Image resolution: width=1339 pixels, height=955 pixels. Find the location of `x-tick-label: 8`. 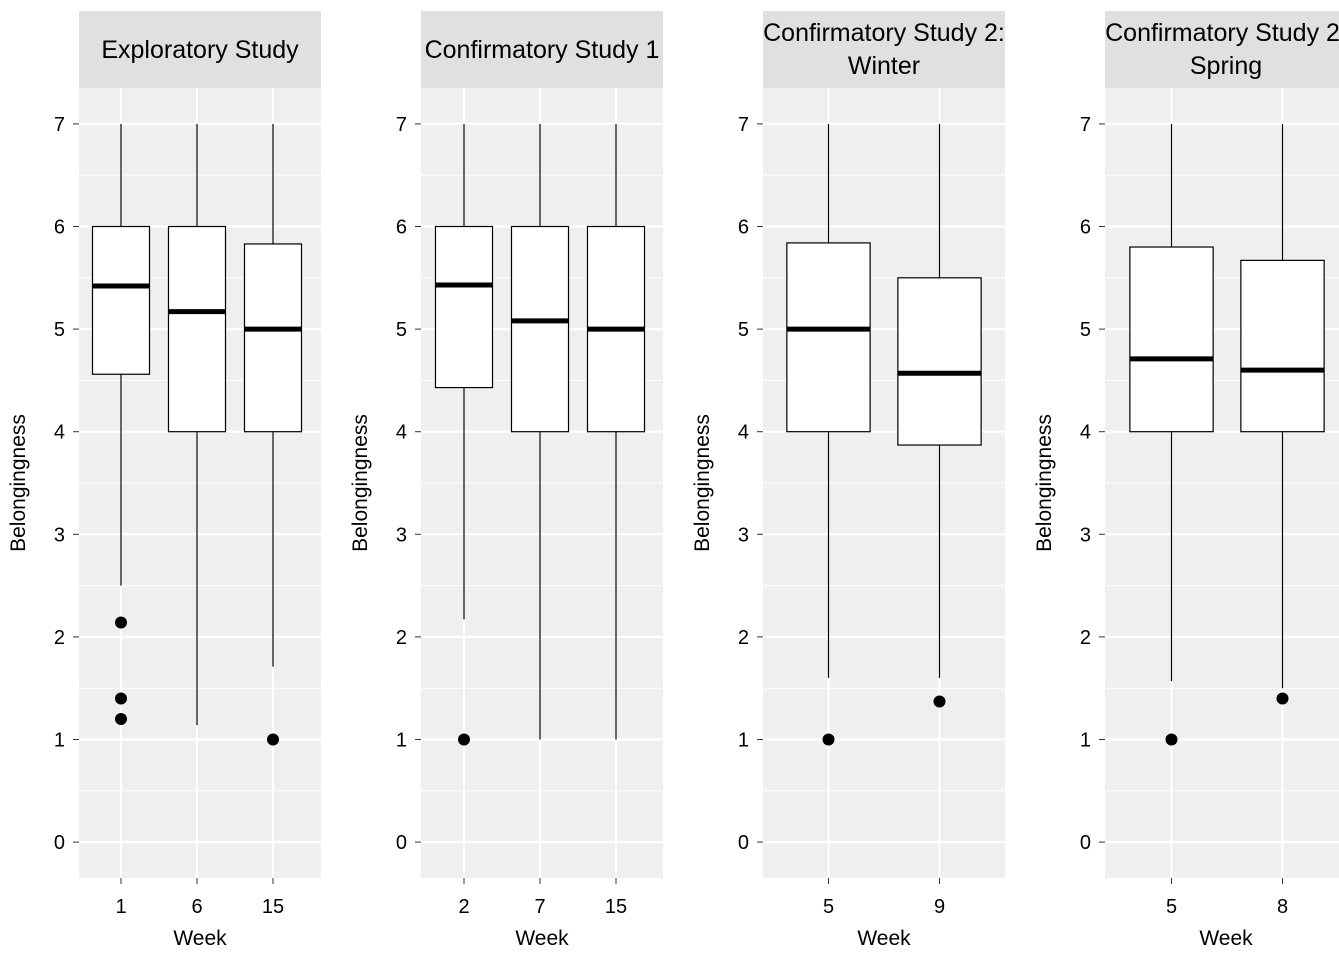

x-tick-label: 8 is located at coordinates (1282, 907).